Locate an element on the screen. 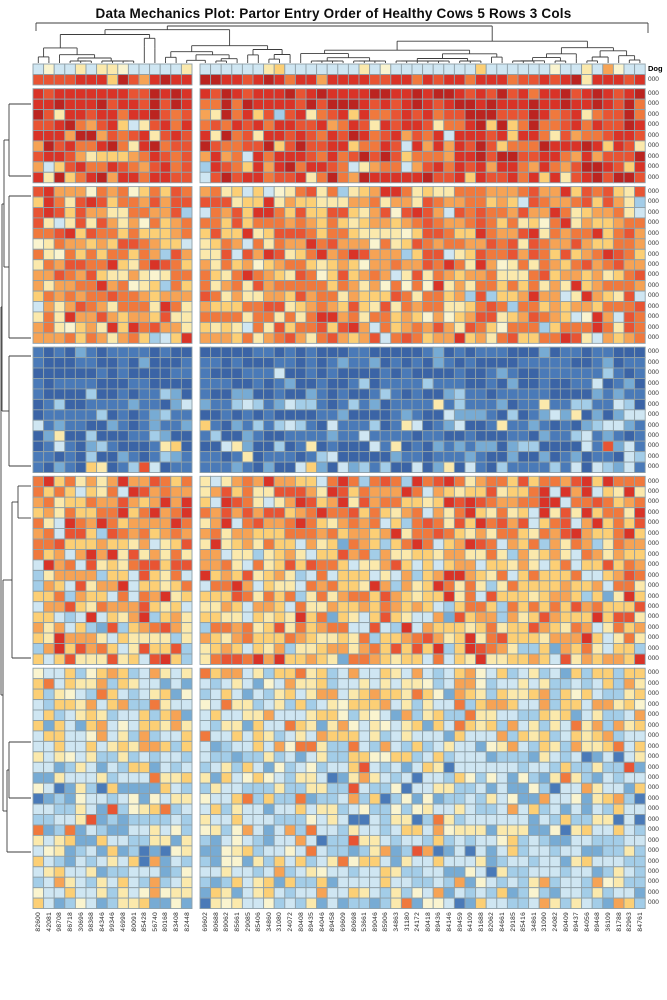 The width and height of the screenshot is (667, 1000). column-label: 84046 is located at coordinates (322, 922).